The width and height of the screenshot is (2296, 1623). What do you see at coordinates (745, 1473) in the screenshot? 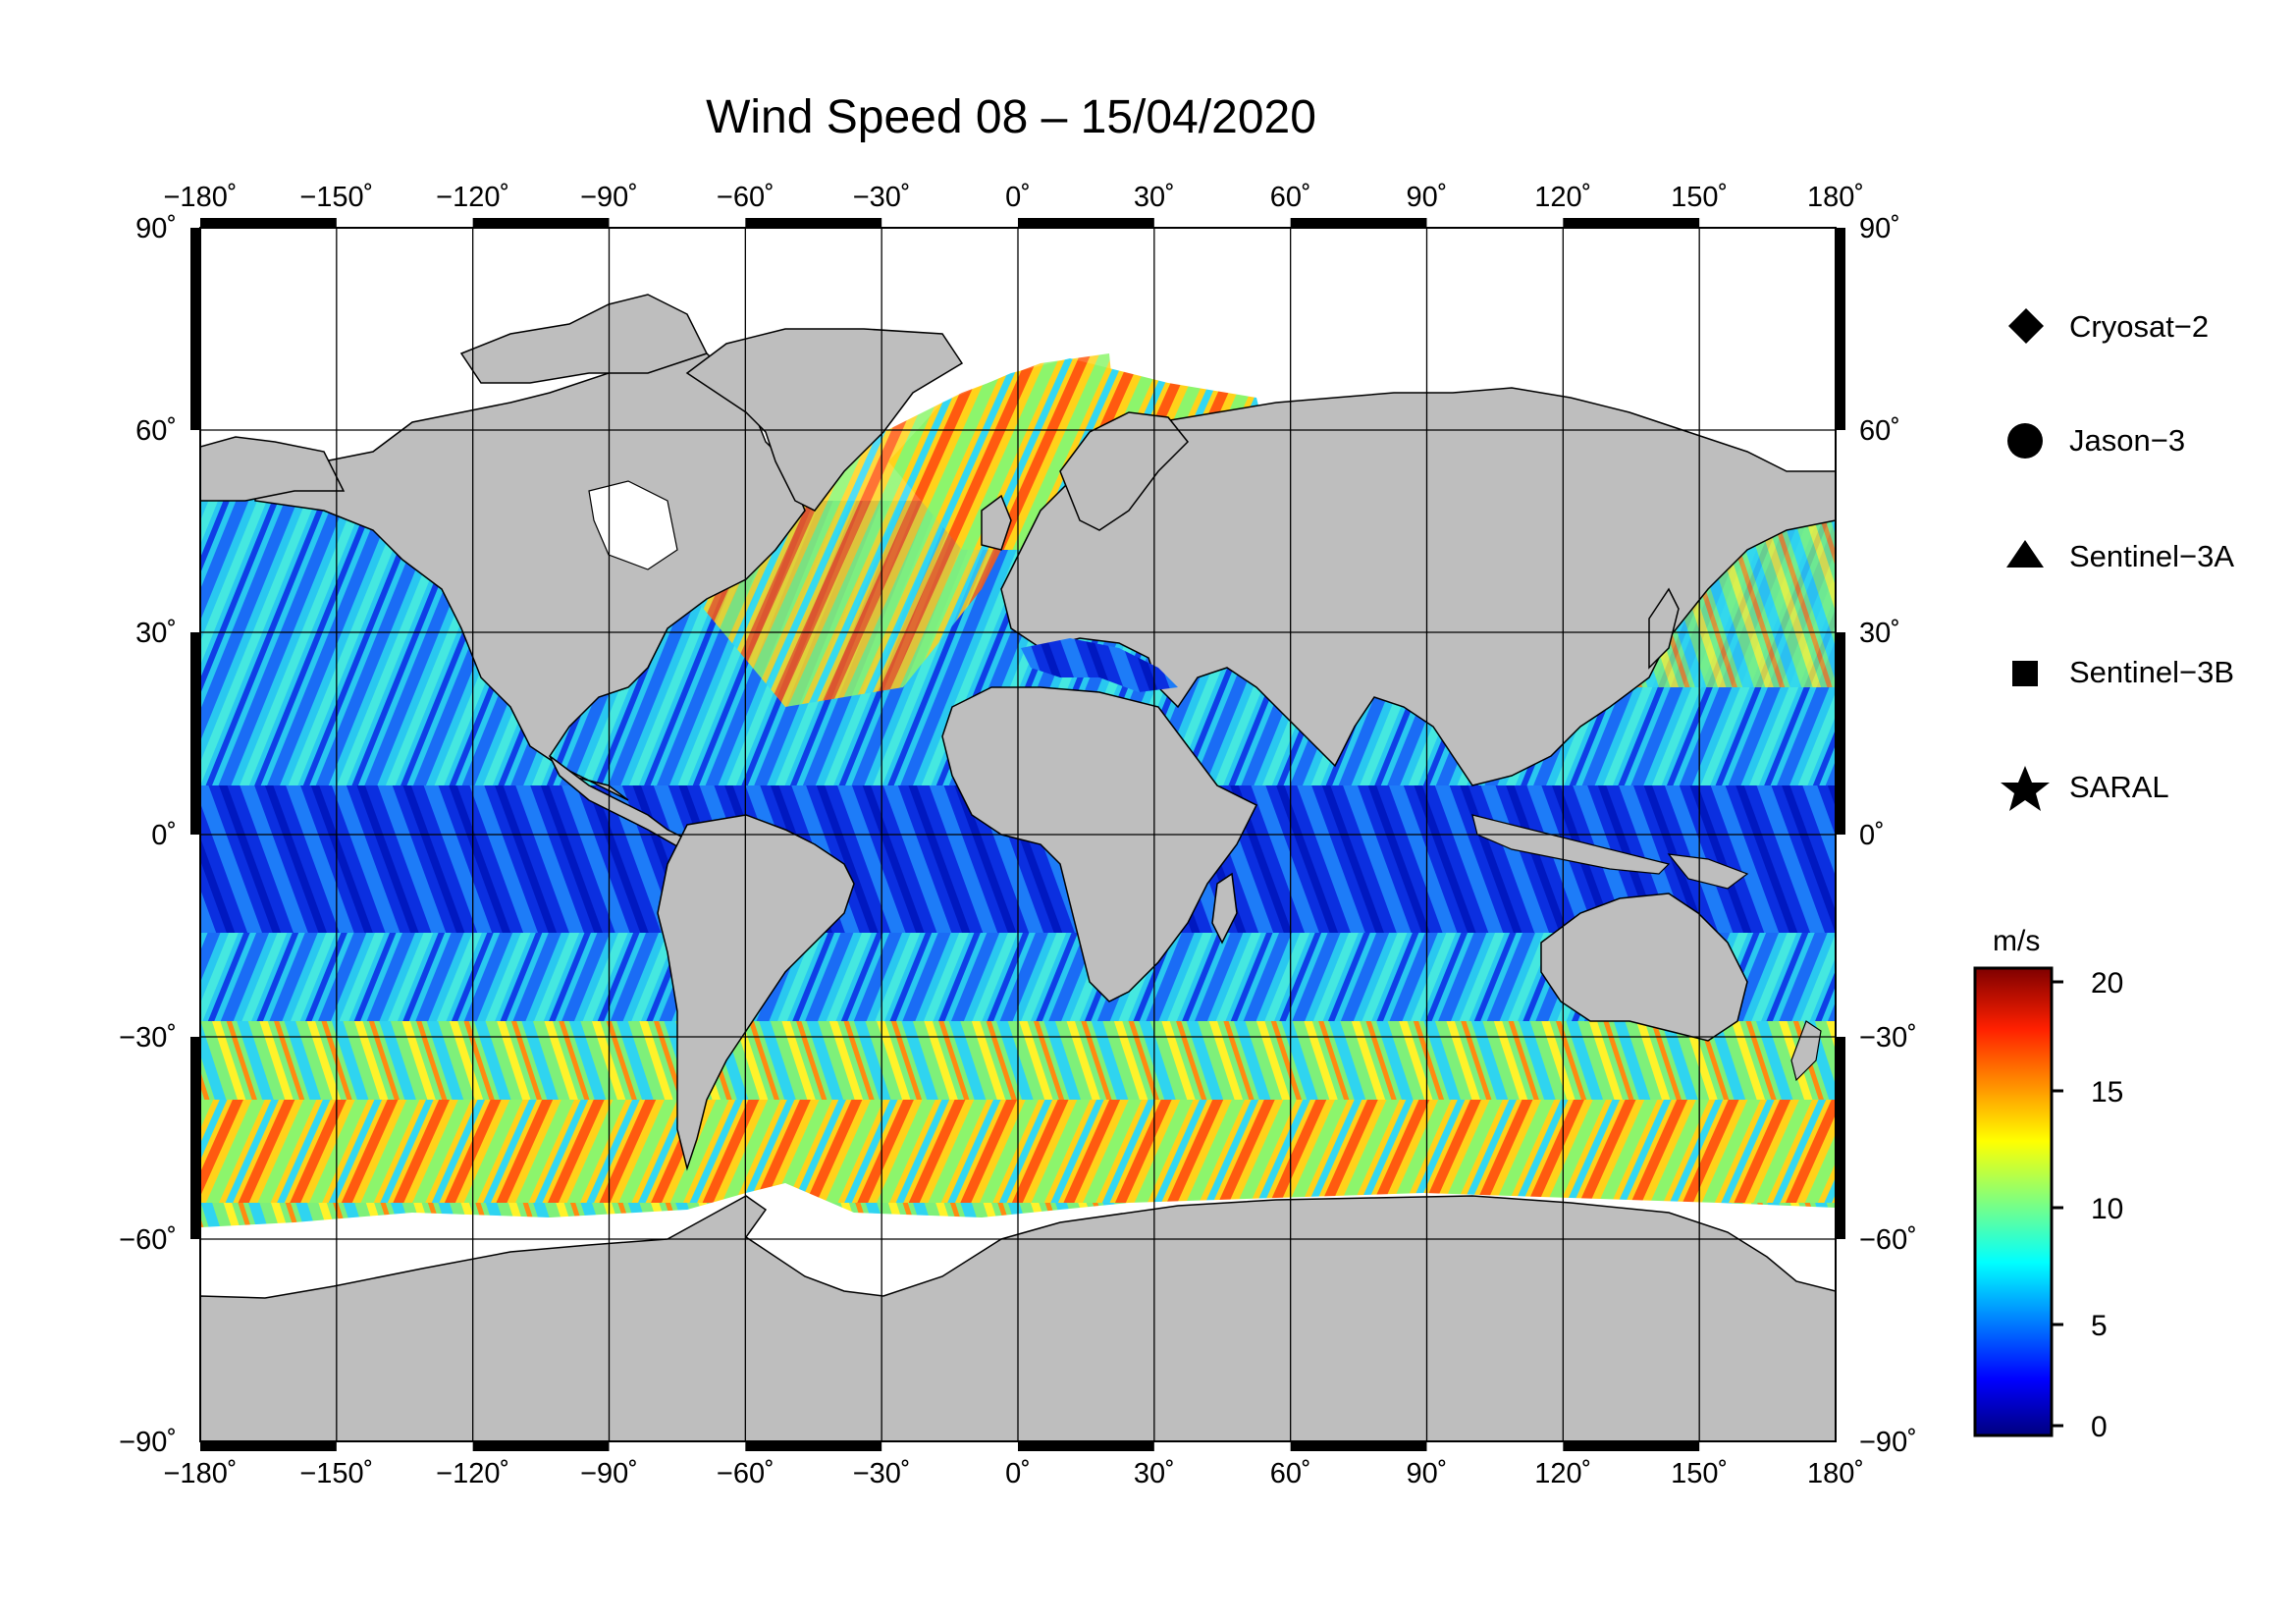
I see `lon-tick-label-bottom: −60˚` at bounding box center [745, 1473].